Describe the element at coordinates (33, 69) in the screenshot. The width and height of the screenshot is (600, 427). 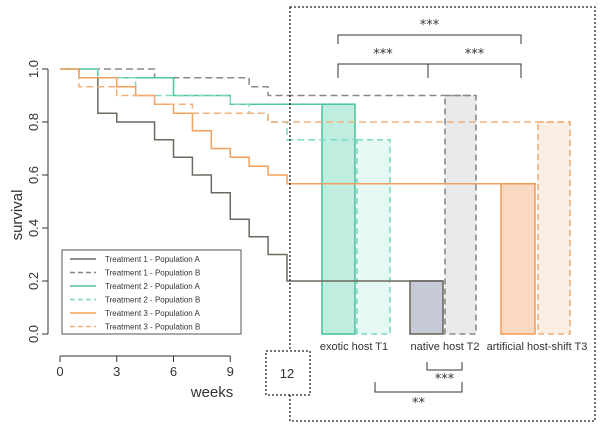
I see `y-tick-label: 1.0` at that location.